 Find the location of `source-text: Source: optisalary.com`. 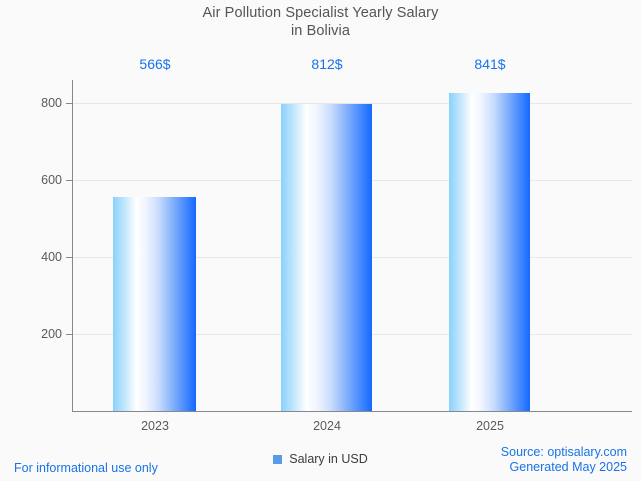

source-text: Source: optisalary.com is located at coordinates (563, 452).